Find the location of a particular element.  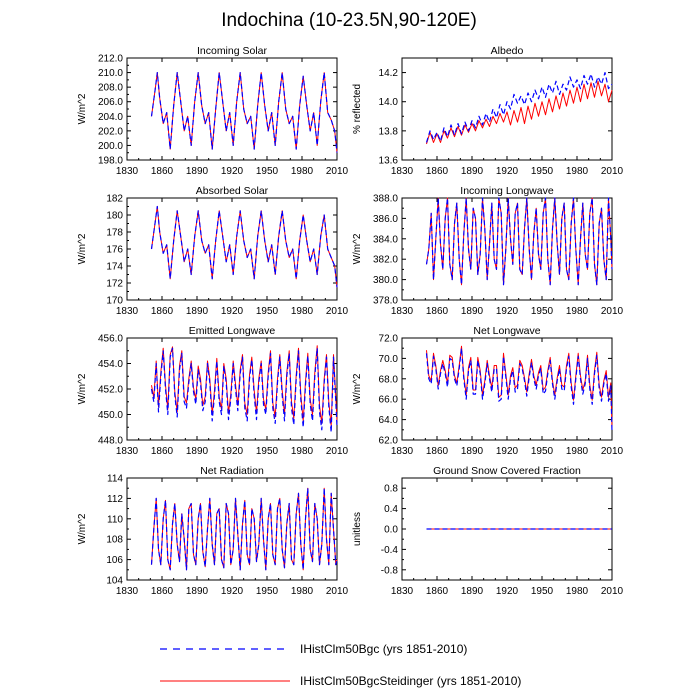

y-tick-label: 64.0 is located at coordinates (389, 420).